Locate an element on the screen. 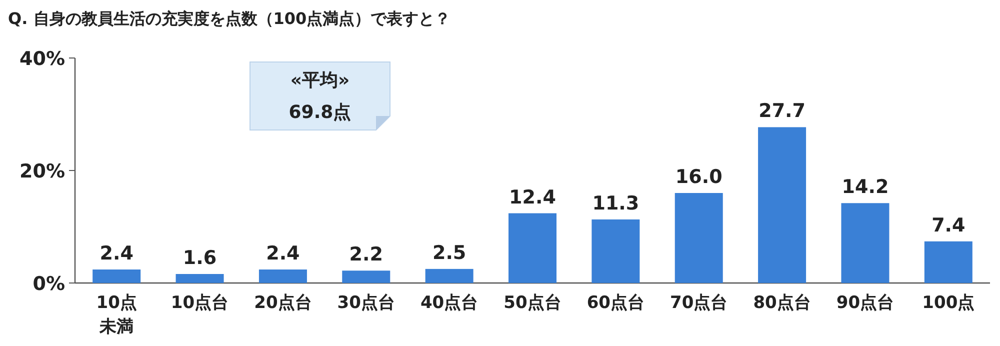 This screenshot has width=1000, height=346. data-label: 14.2 is located at coordinates (865, 187).